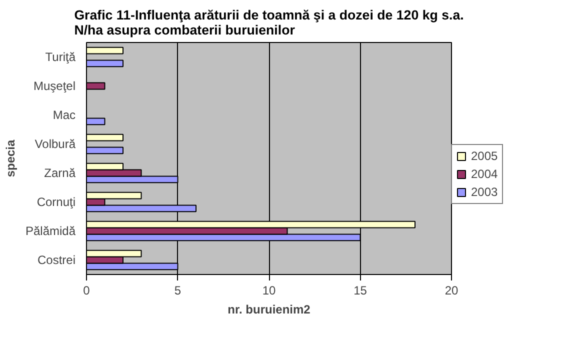 This screenshot has width=578, height=358. I want to click on legend-label: 2003, so click(484, 192).